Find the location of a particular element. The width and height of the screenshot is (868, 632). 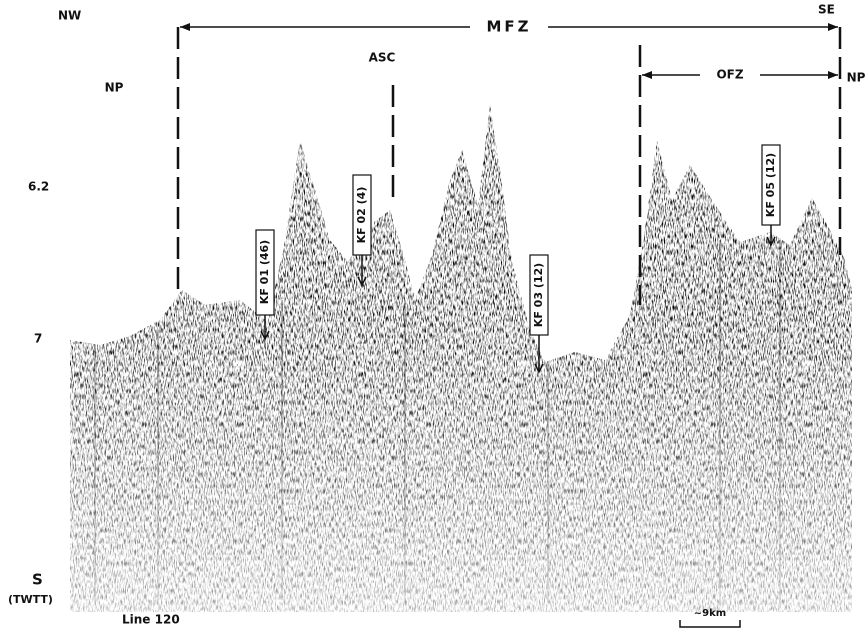

line-label: Line 120 is located at coordinates (151, 620).